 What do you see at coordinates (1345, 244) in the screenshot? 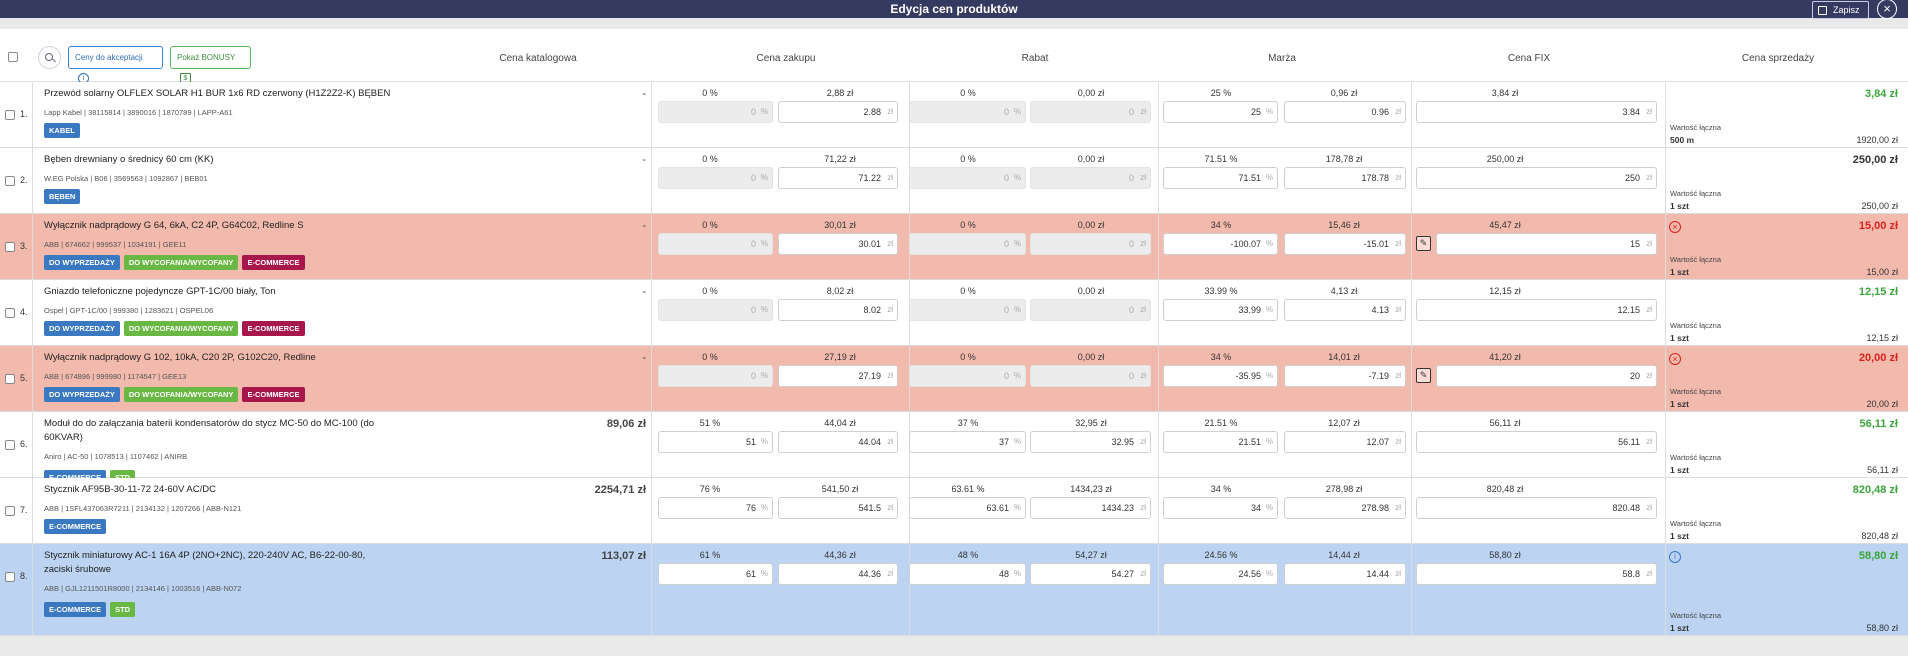
I see `margin-value-input: -15.01 zł` at bounding box center [1345, 244].